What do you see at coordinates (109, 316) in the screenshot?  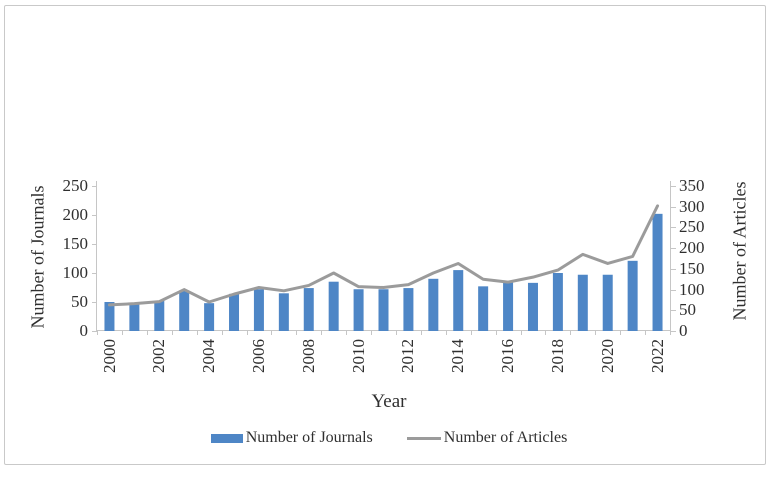 I see `bar-2000` at bounding box center [109, 316].